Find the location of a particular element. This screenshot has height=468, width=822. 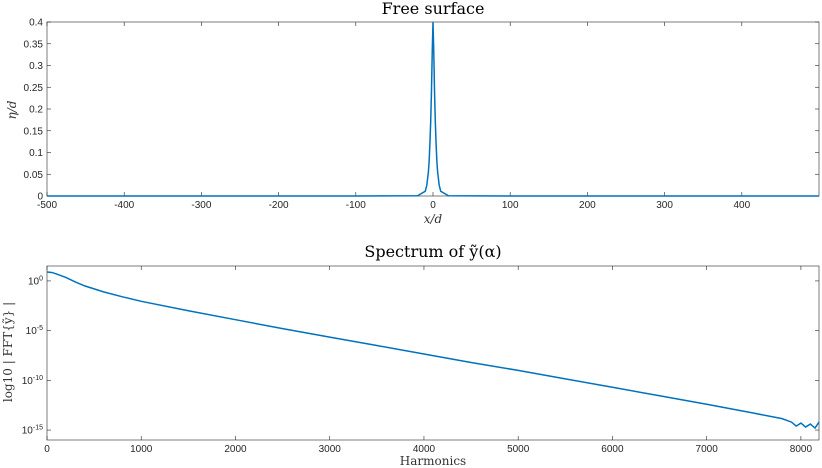

y-tick-label: 10⁻¹⁰ is located at coordinates (32, 381).